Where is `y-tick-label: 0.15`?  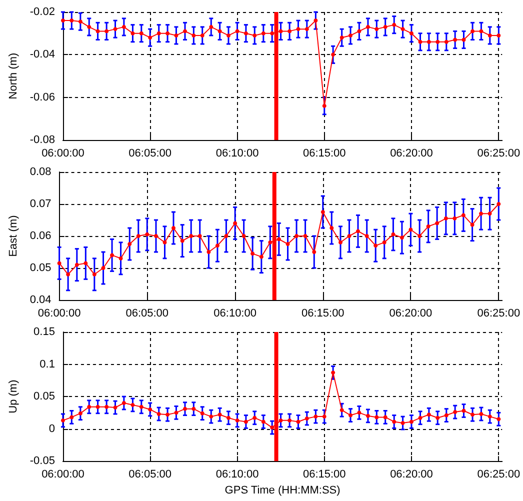 y-tick-label: 0.15 is located at coordinates (44, 332).